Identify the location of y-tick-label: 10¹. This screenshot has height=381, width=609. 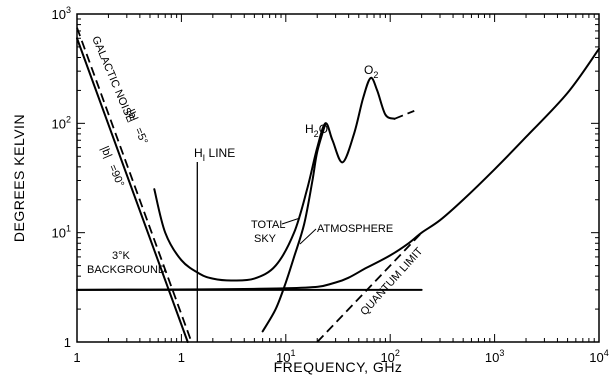
(61, 232).